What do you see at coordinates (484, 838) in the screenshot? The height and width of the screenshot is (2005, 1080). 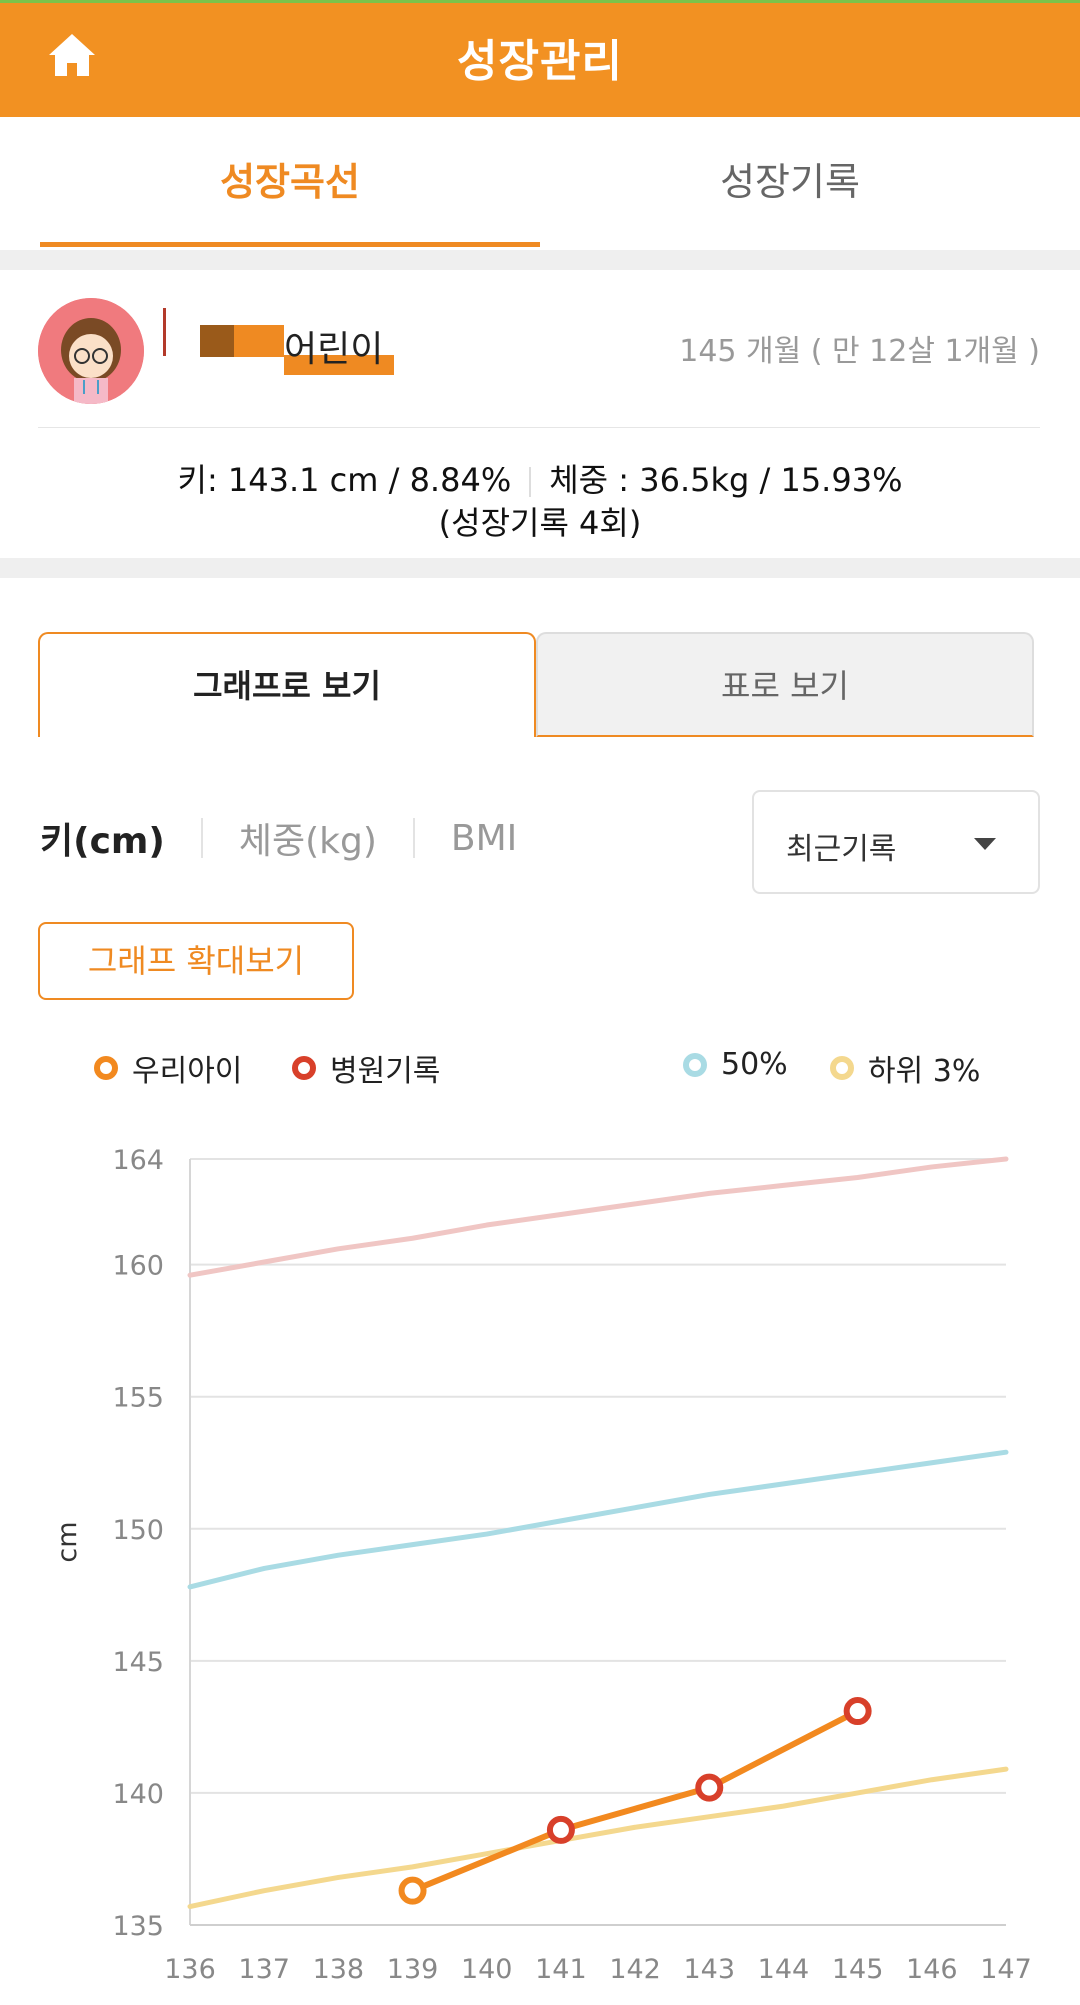 I see `metric-bmi: BMI` at bounding box center [484, 838].